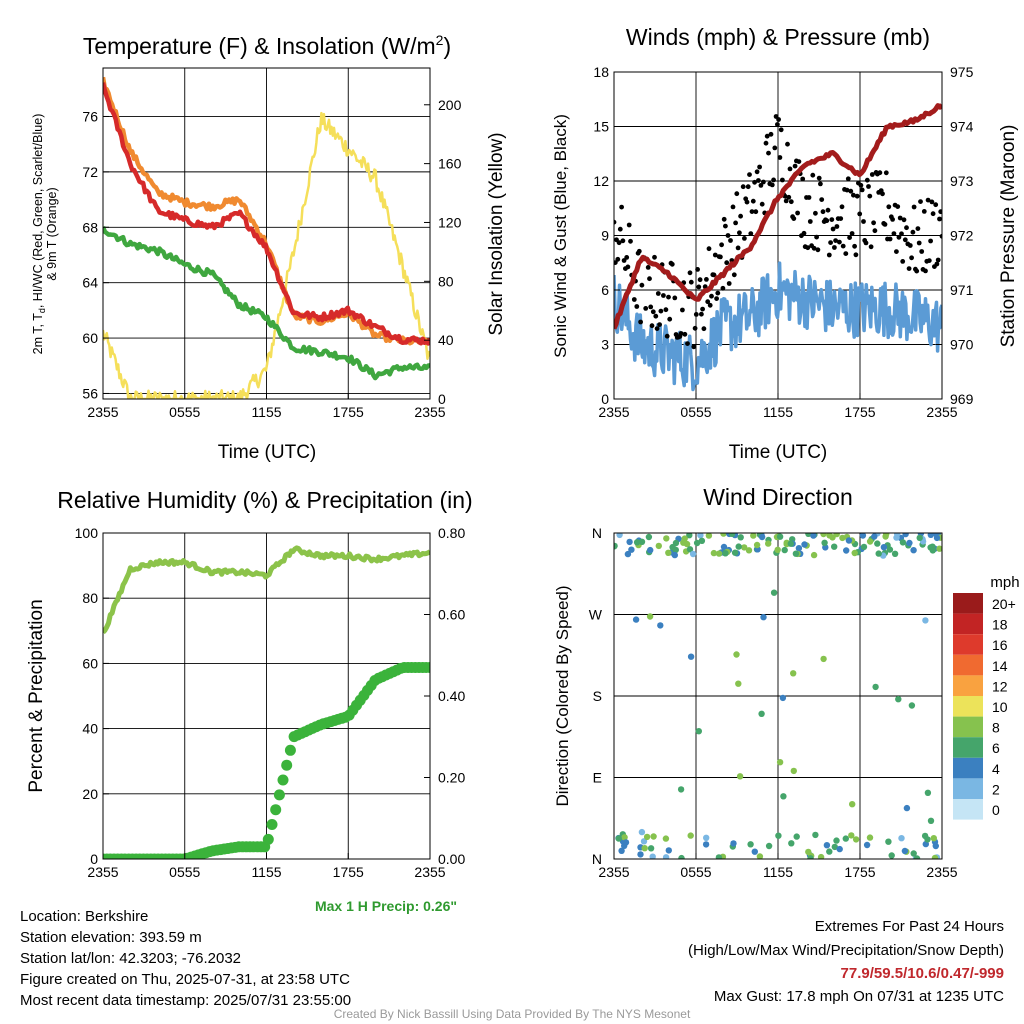  Describe the element at coordinates (266, 303) in the screenshot. I see `series-td` at that location.